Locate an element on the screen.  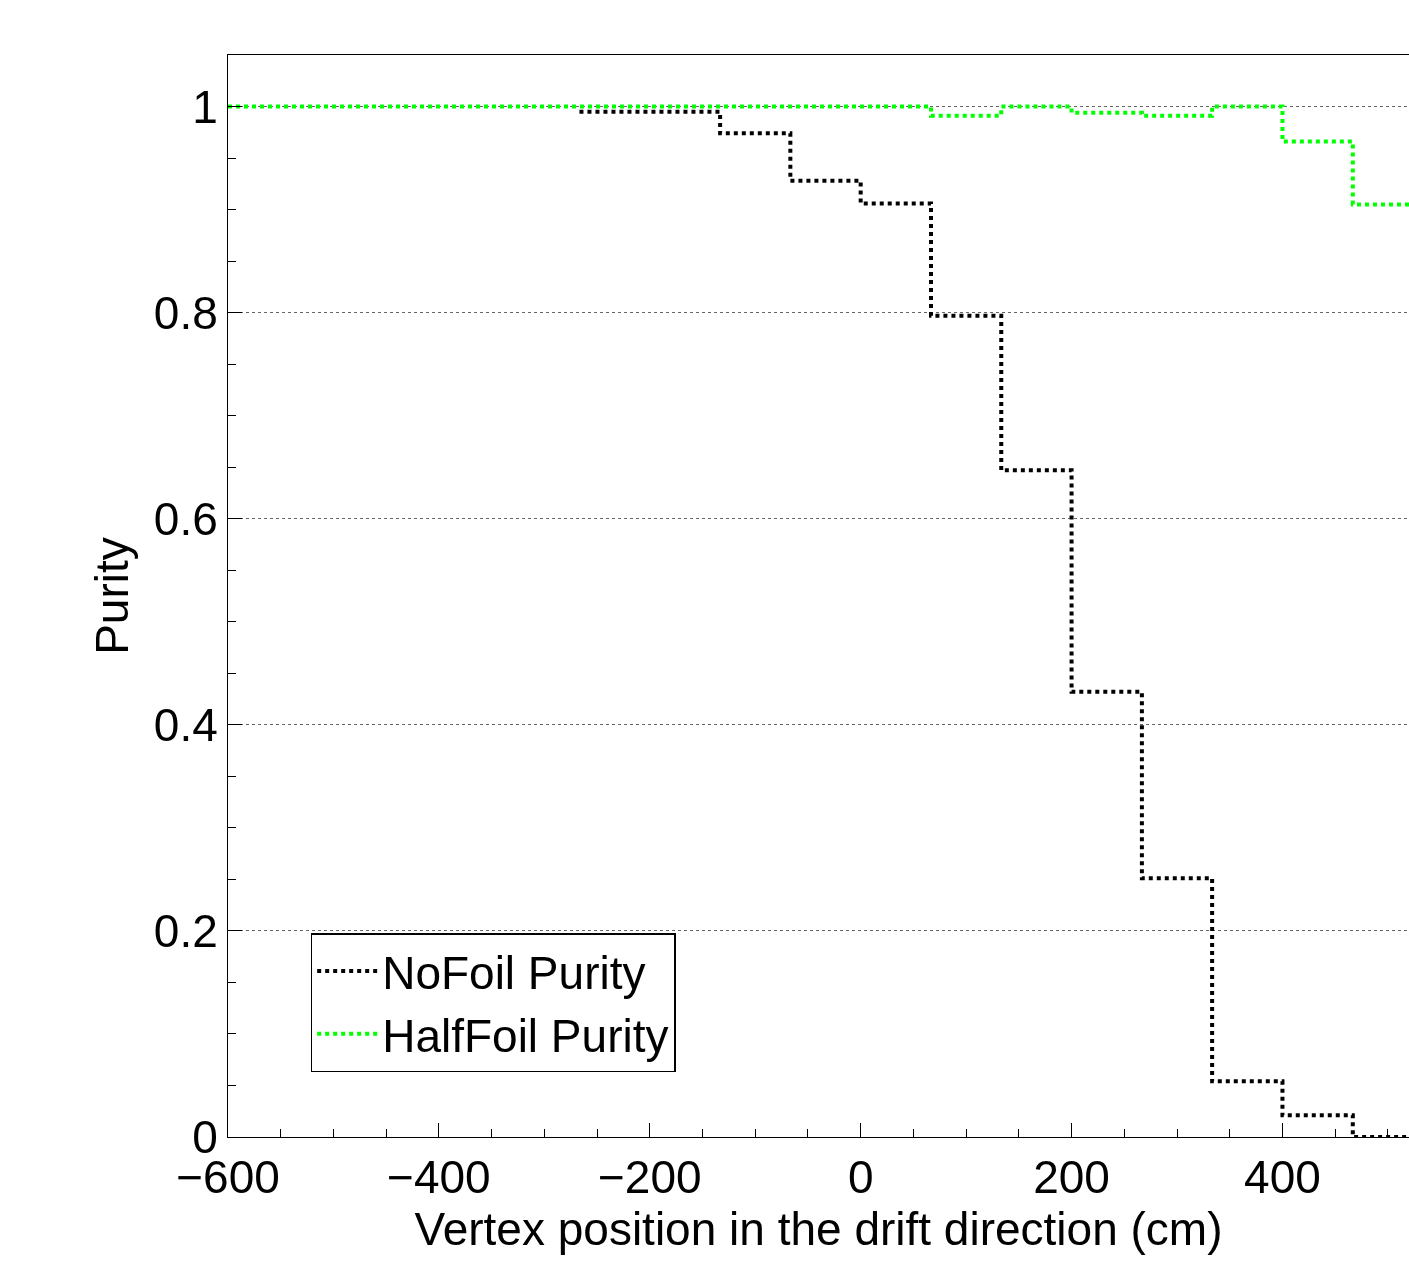
x-axis-title: Vertex position in the drift direction (cm) is located at coordinates (818, 1229).